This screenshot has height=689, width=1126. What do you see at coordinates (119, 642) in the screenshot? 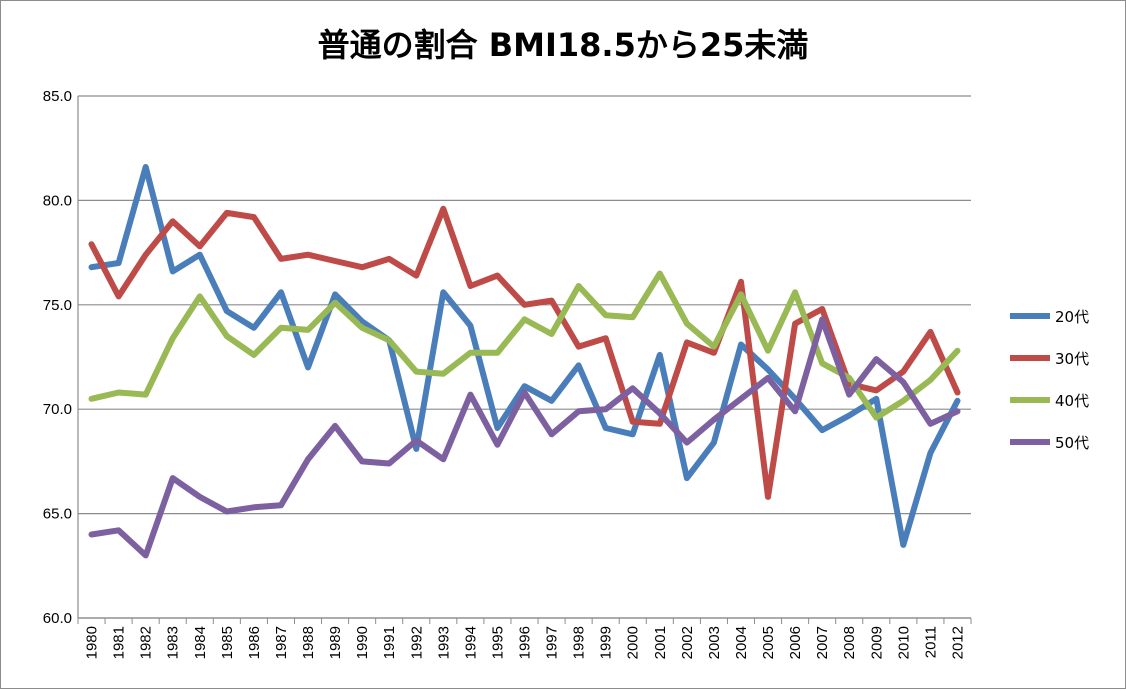
I see `x-tick-label: 1981` at bounding box center [119, 642].